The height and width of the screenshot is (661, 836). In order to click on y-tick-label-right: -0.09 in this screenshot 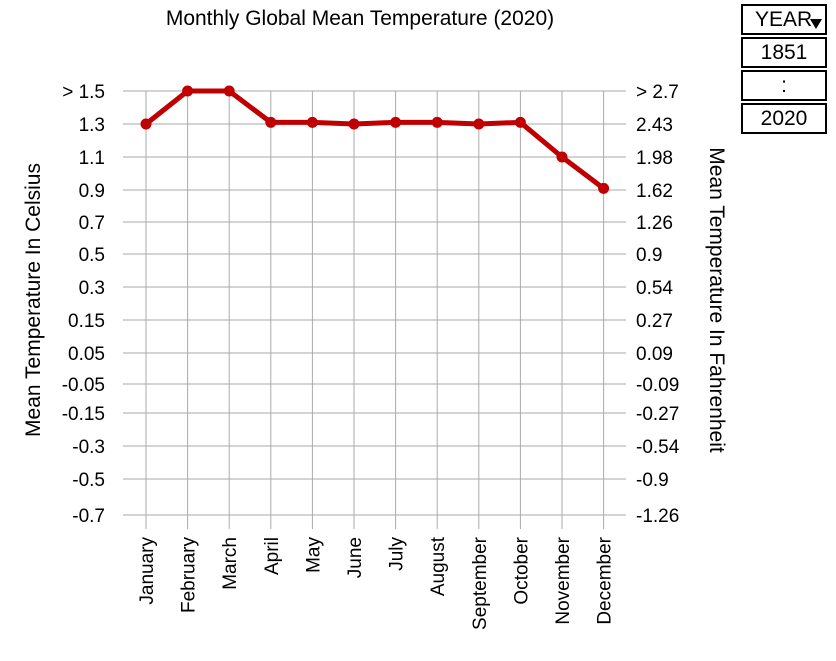, I will do `click(657, 385)`.